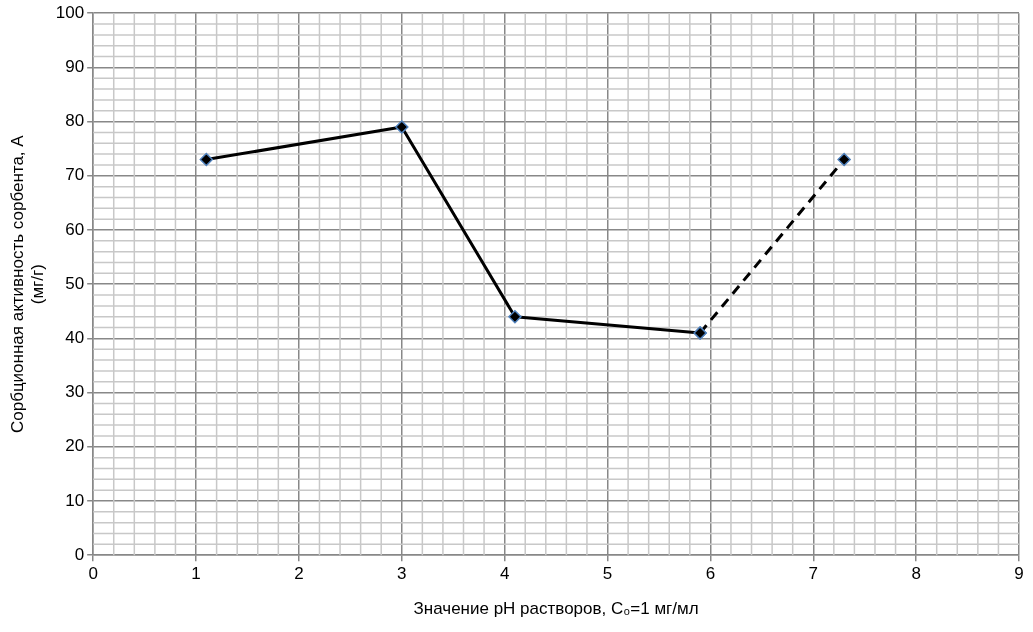  What do you see at coordinates (1019, 574) in the screenshot?
I see `x-tick-label: 9` at bounding box center [1019, 574].